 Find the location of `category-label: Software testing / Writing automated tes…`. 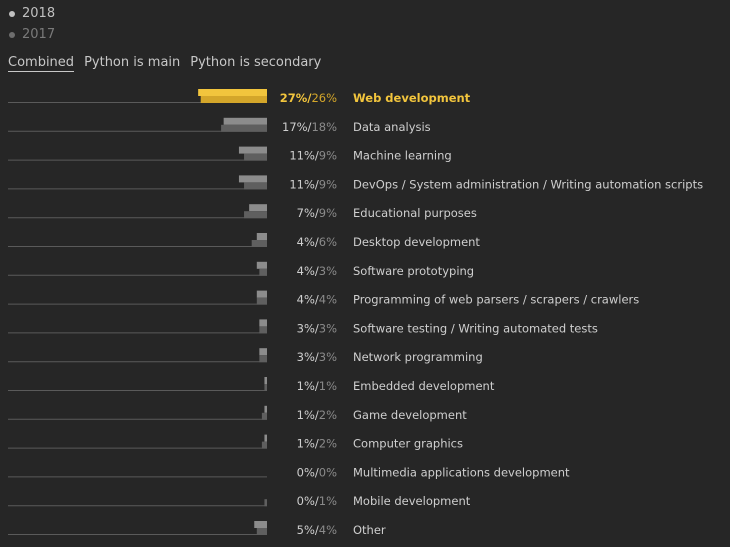

category-label: Software testing / Writing automated tes… is located at coordinates (475, 328).